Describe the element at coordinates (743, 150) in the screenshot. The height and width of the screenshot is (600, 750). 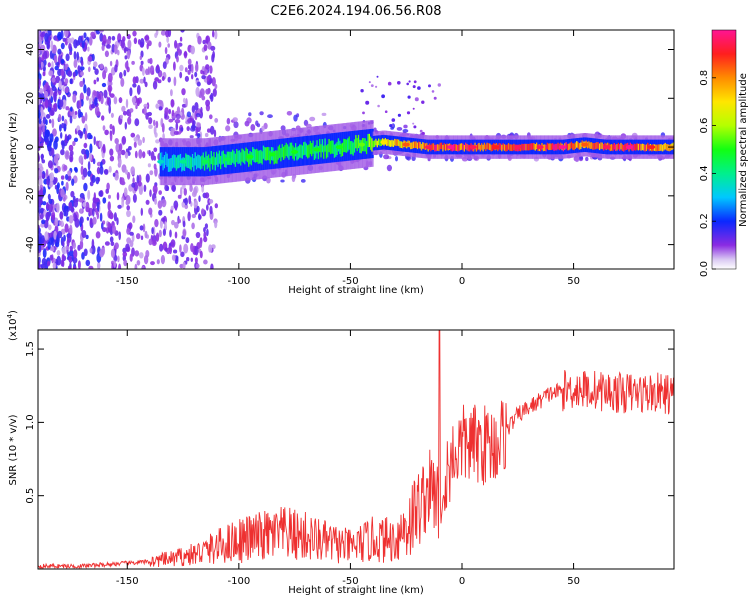
I see `colorbar-label: Normalized spectral amplitude` at that location.